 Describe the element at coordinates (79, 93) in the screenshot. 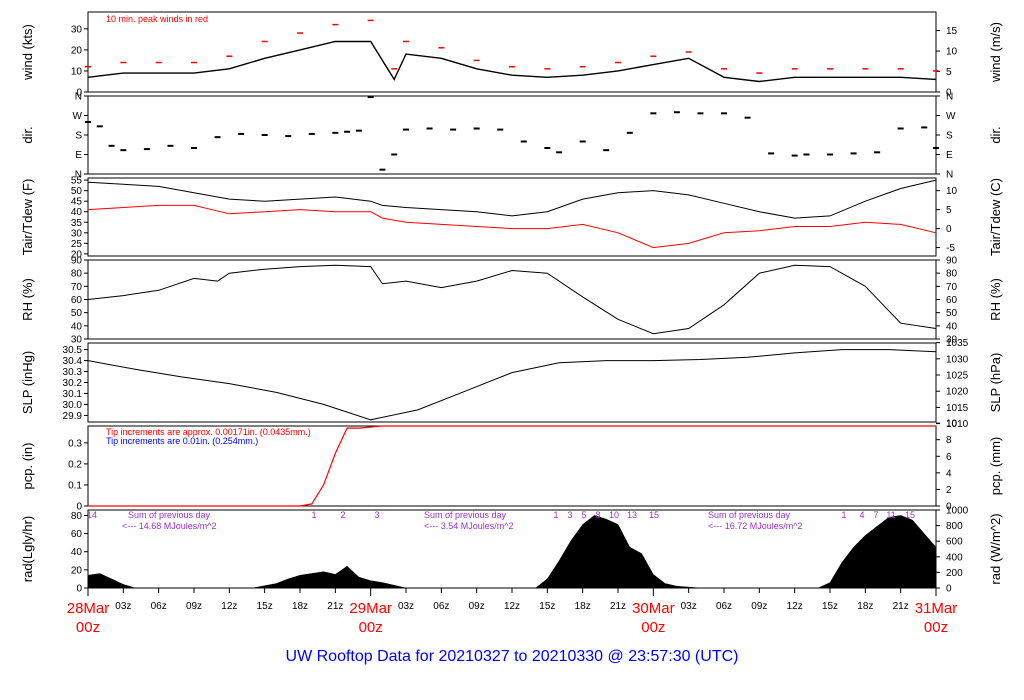

I see `left-tick-label-wind: 0` at that location.